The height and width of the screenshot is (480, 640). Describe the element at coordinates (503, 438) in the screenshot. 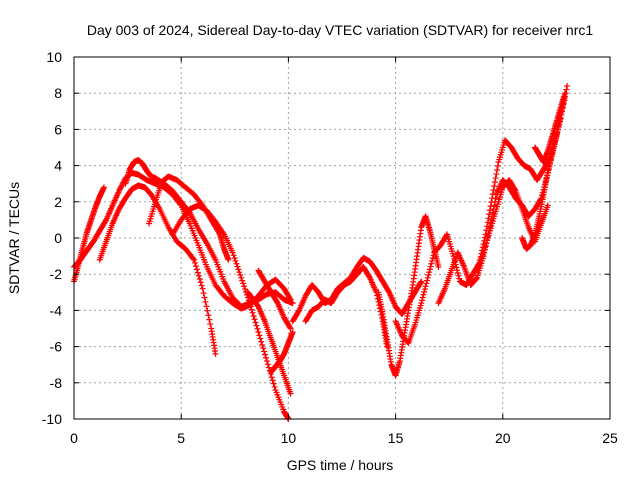

I see `x-tick-label: 20` at that location.